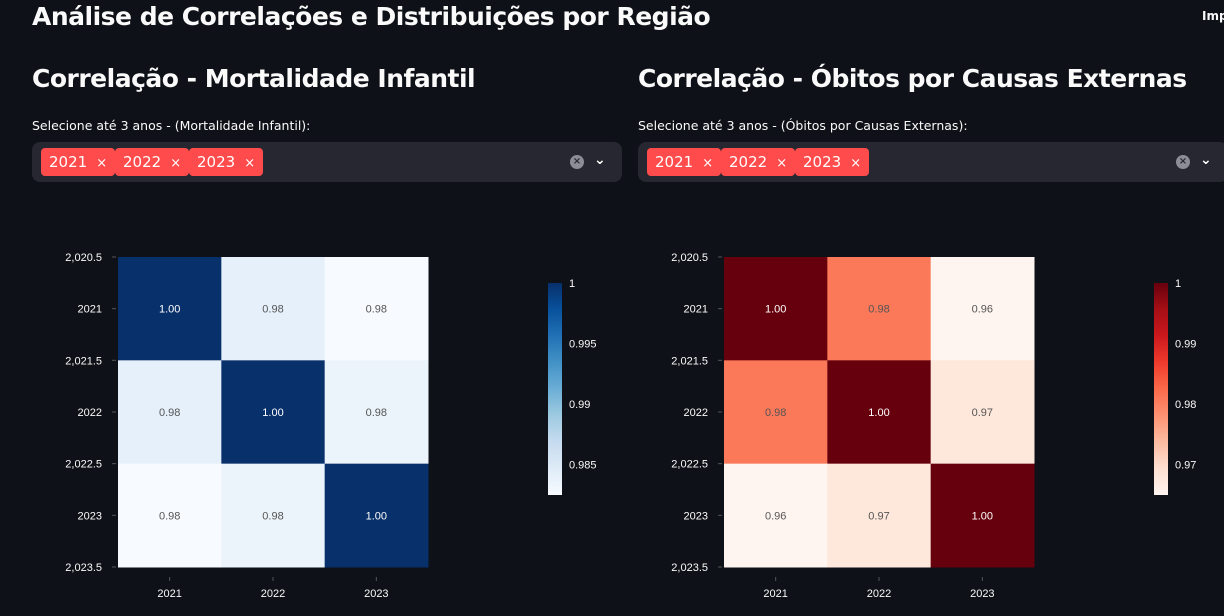 Image resolution: width=1224 pixels, height=616 pixels. Describe the element at coordinates (1213, 16) in the screenshot. I see `top-right-text: Imp` at that location.